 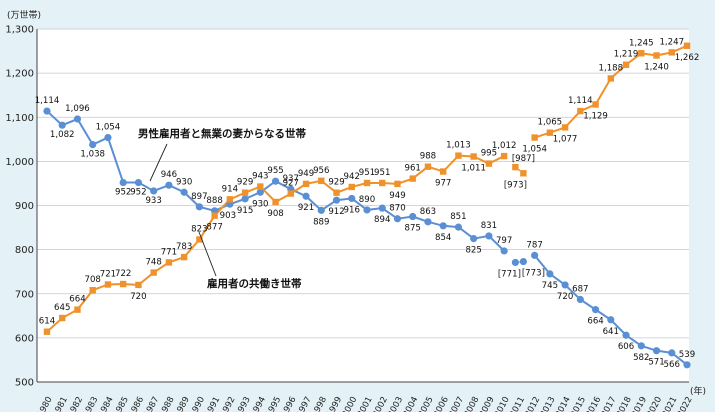 I want to click on data-label: 645, so click(x=62, y=308).